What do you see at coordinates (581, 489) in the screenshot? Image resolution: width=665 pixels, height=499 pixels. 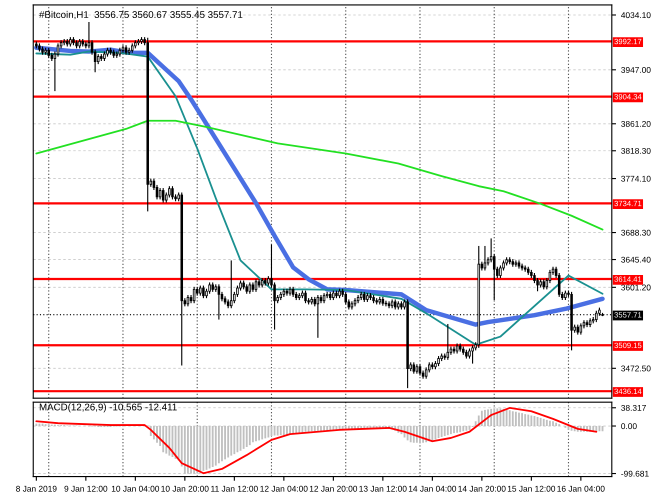 I see `x-tick-label: 16 Jan 04:00` at bounding box center [581, 489].